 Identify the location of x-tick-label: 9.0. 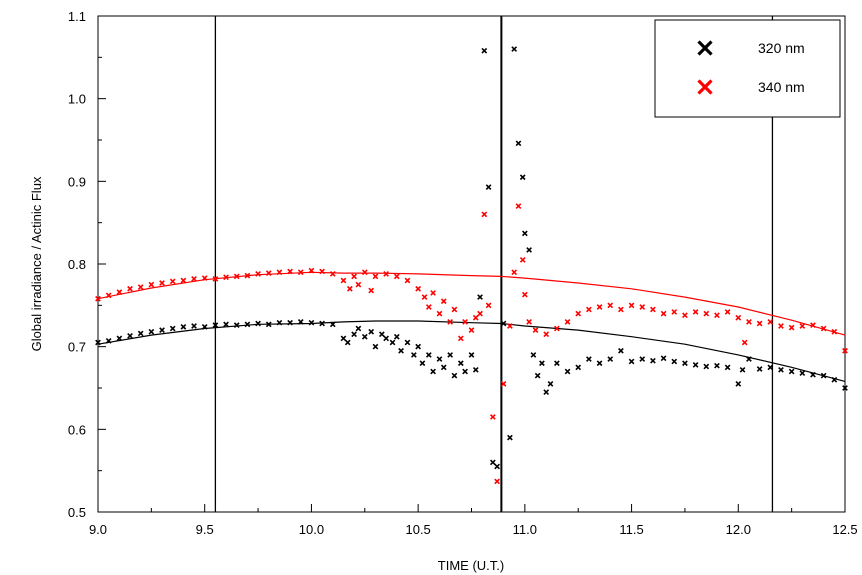
(98, 529).